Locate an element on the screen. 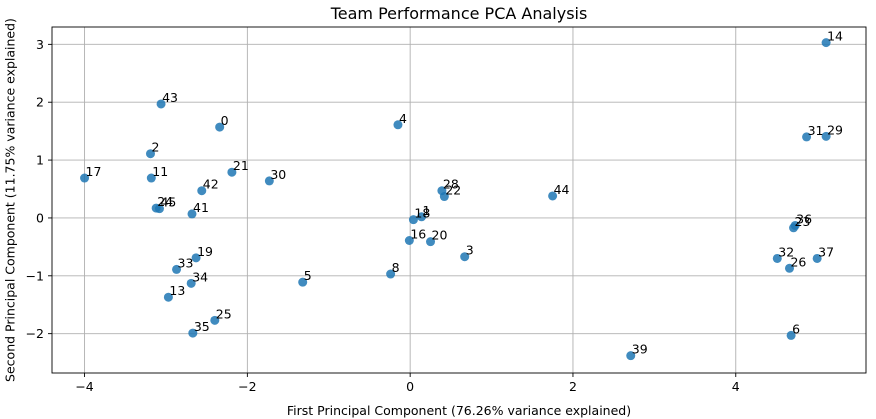  y-tick-label: 3 is located at coordinates (40, 44).